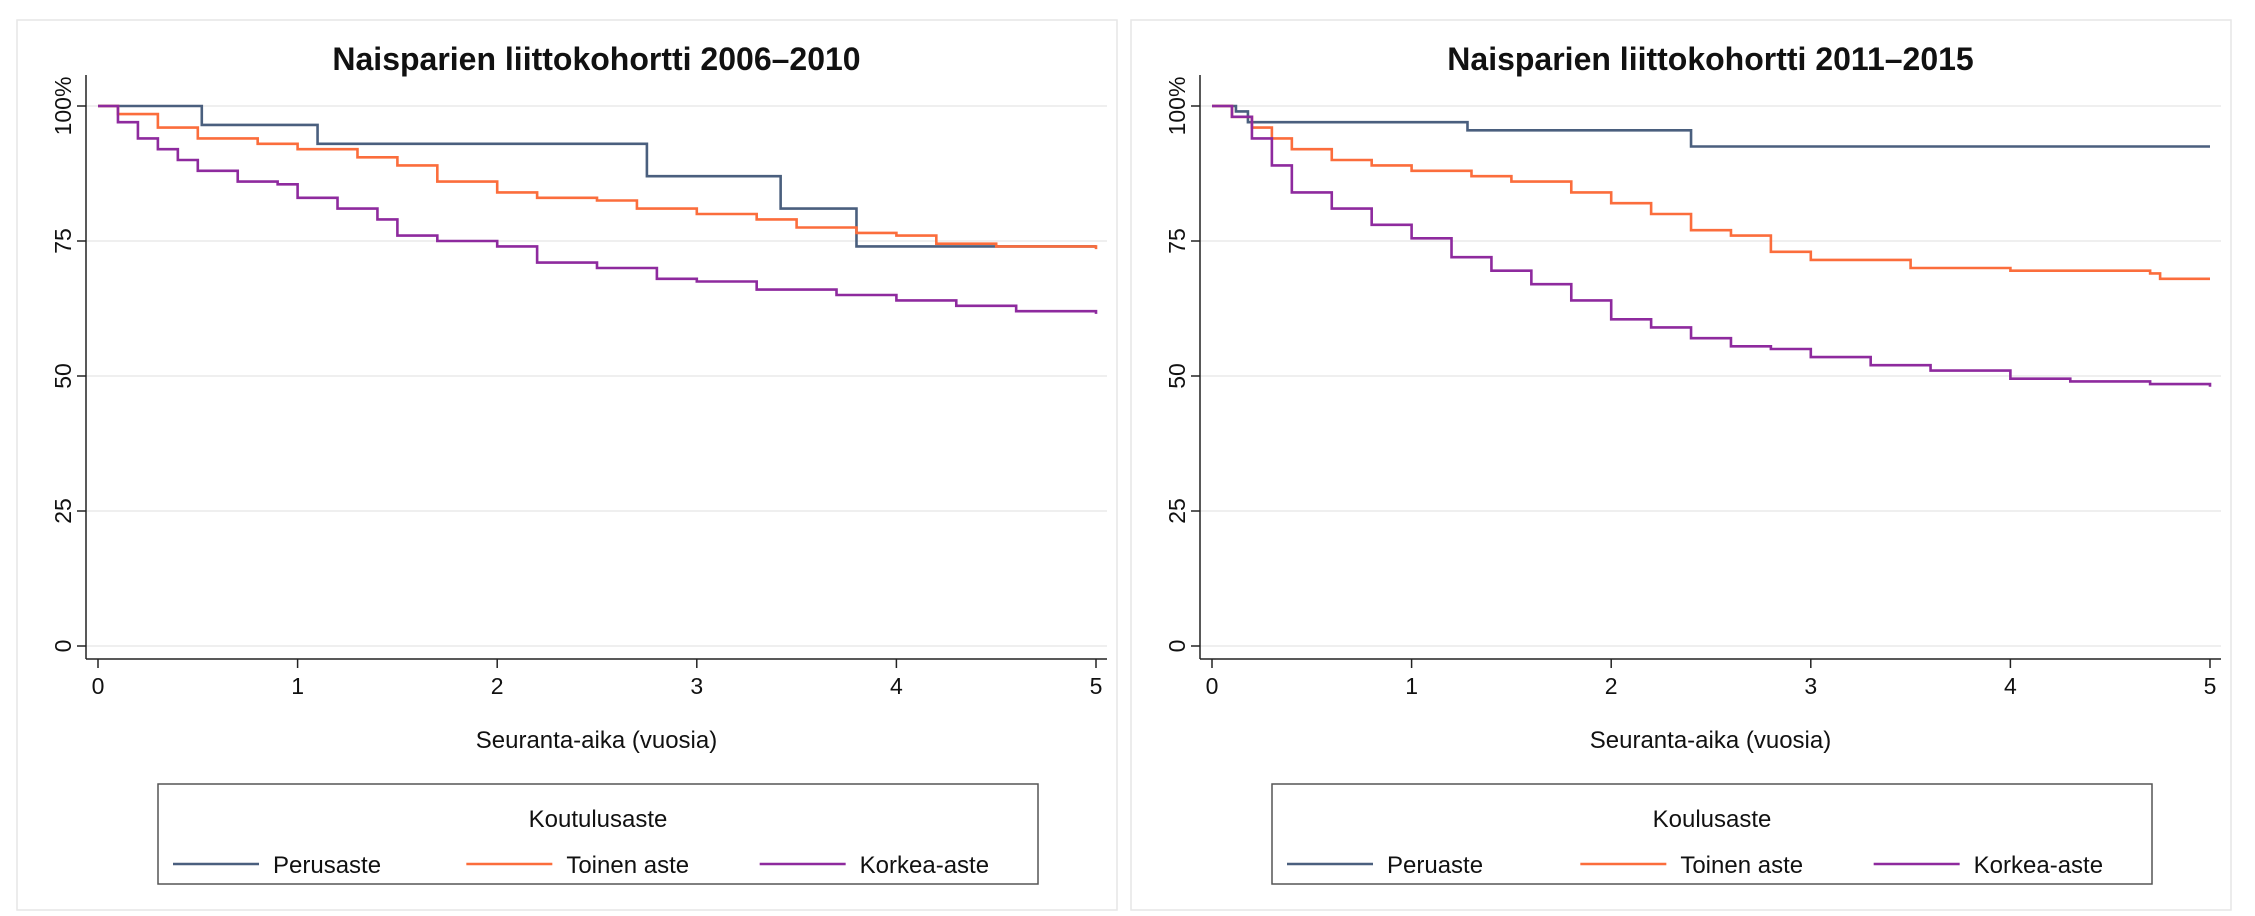 The image size is (2255, 916). What do you see at coordinates (598, 819) in the screenshot?
I see `legend-title: Koutulusaste` at bounding box center [598, 819].